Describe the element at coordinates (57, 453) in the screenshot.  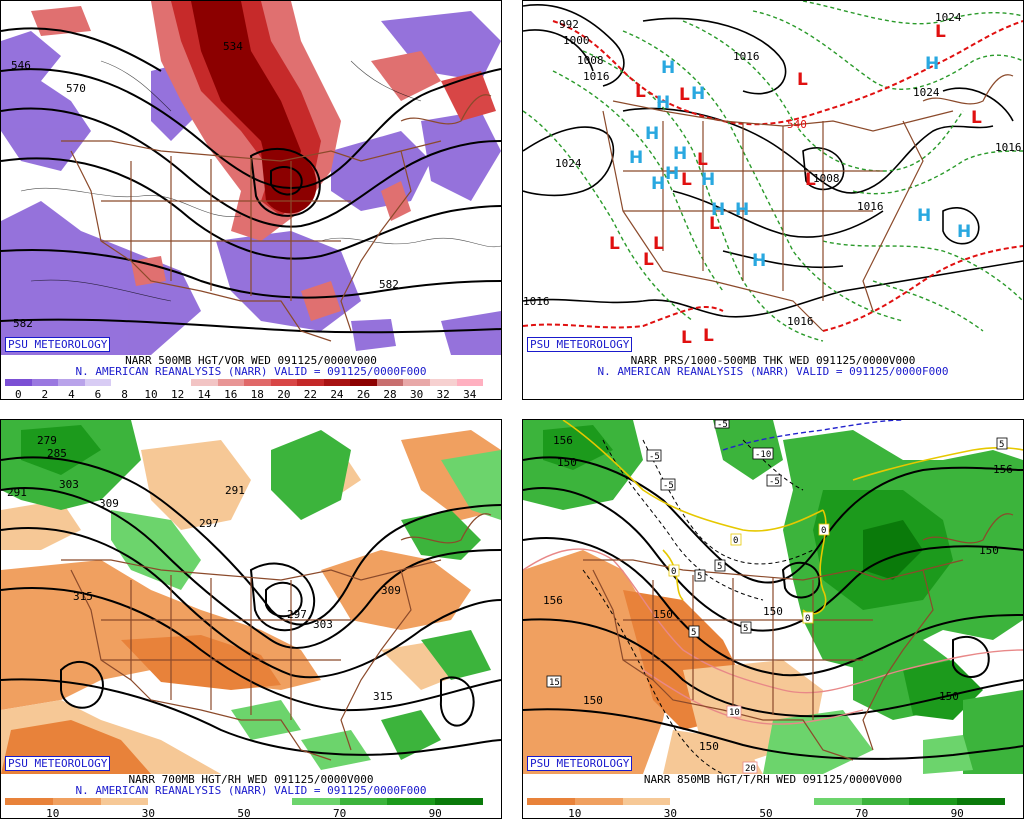
I see `contour-label: 285` at that location.